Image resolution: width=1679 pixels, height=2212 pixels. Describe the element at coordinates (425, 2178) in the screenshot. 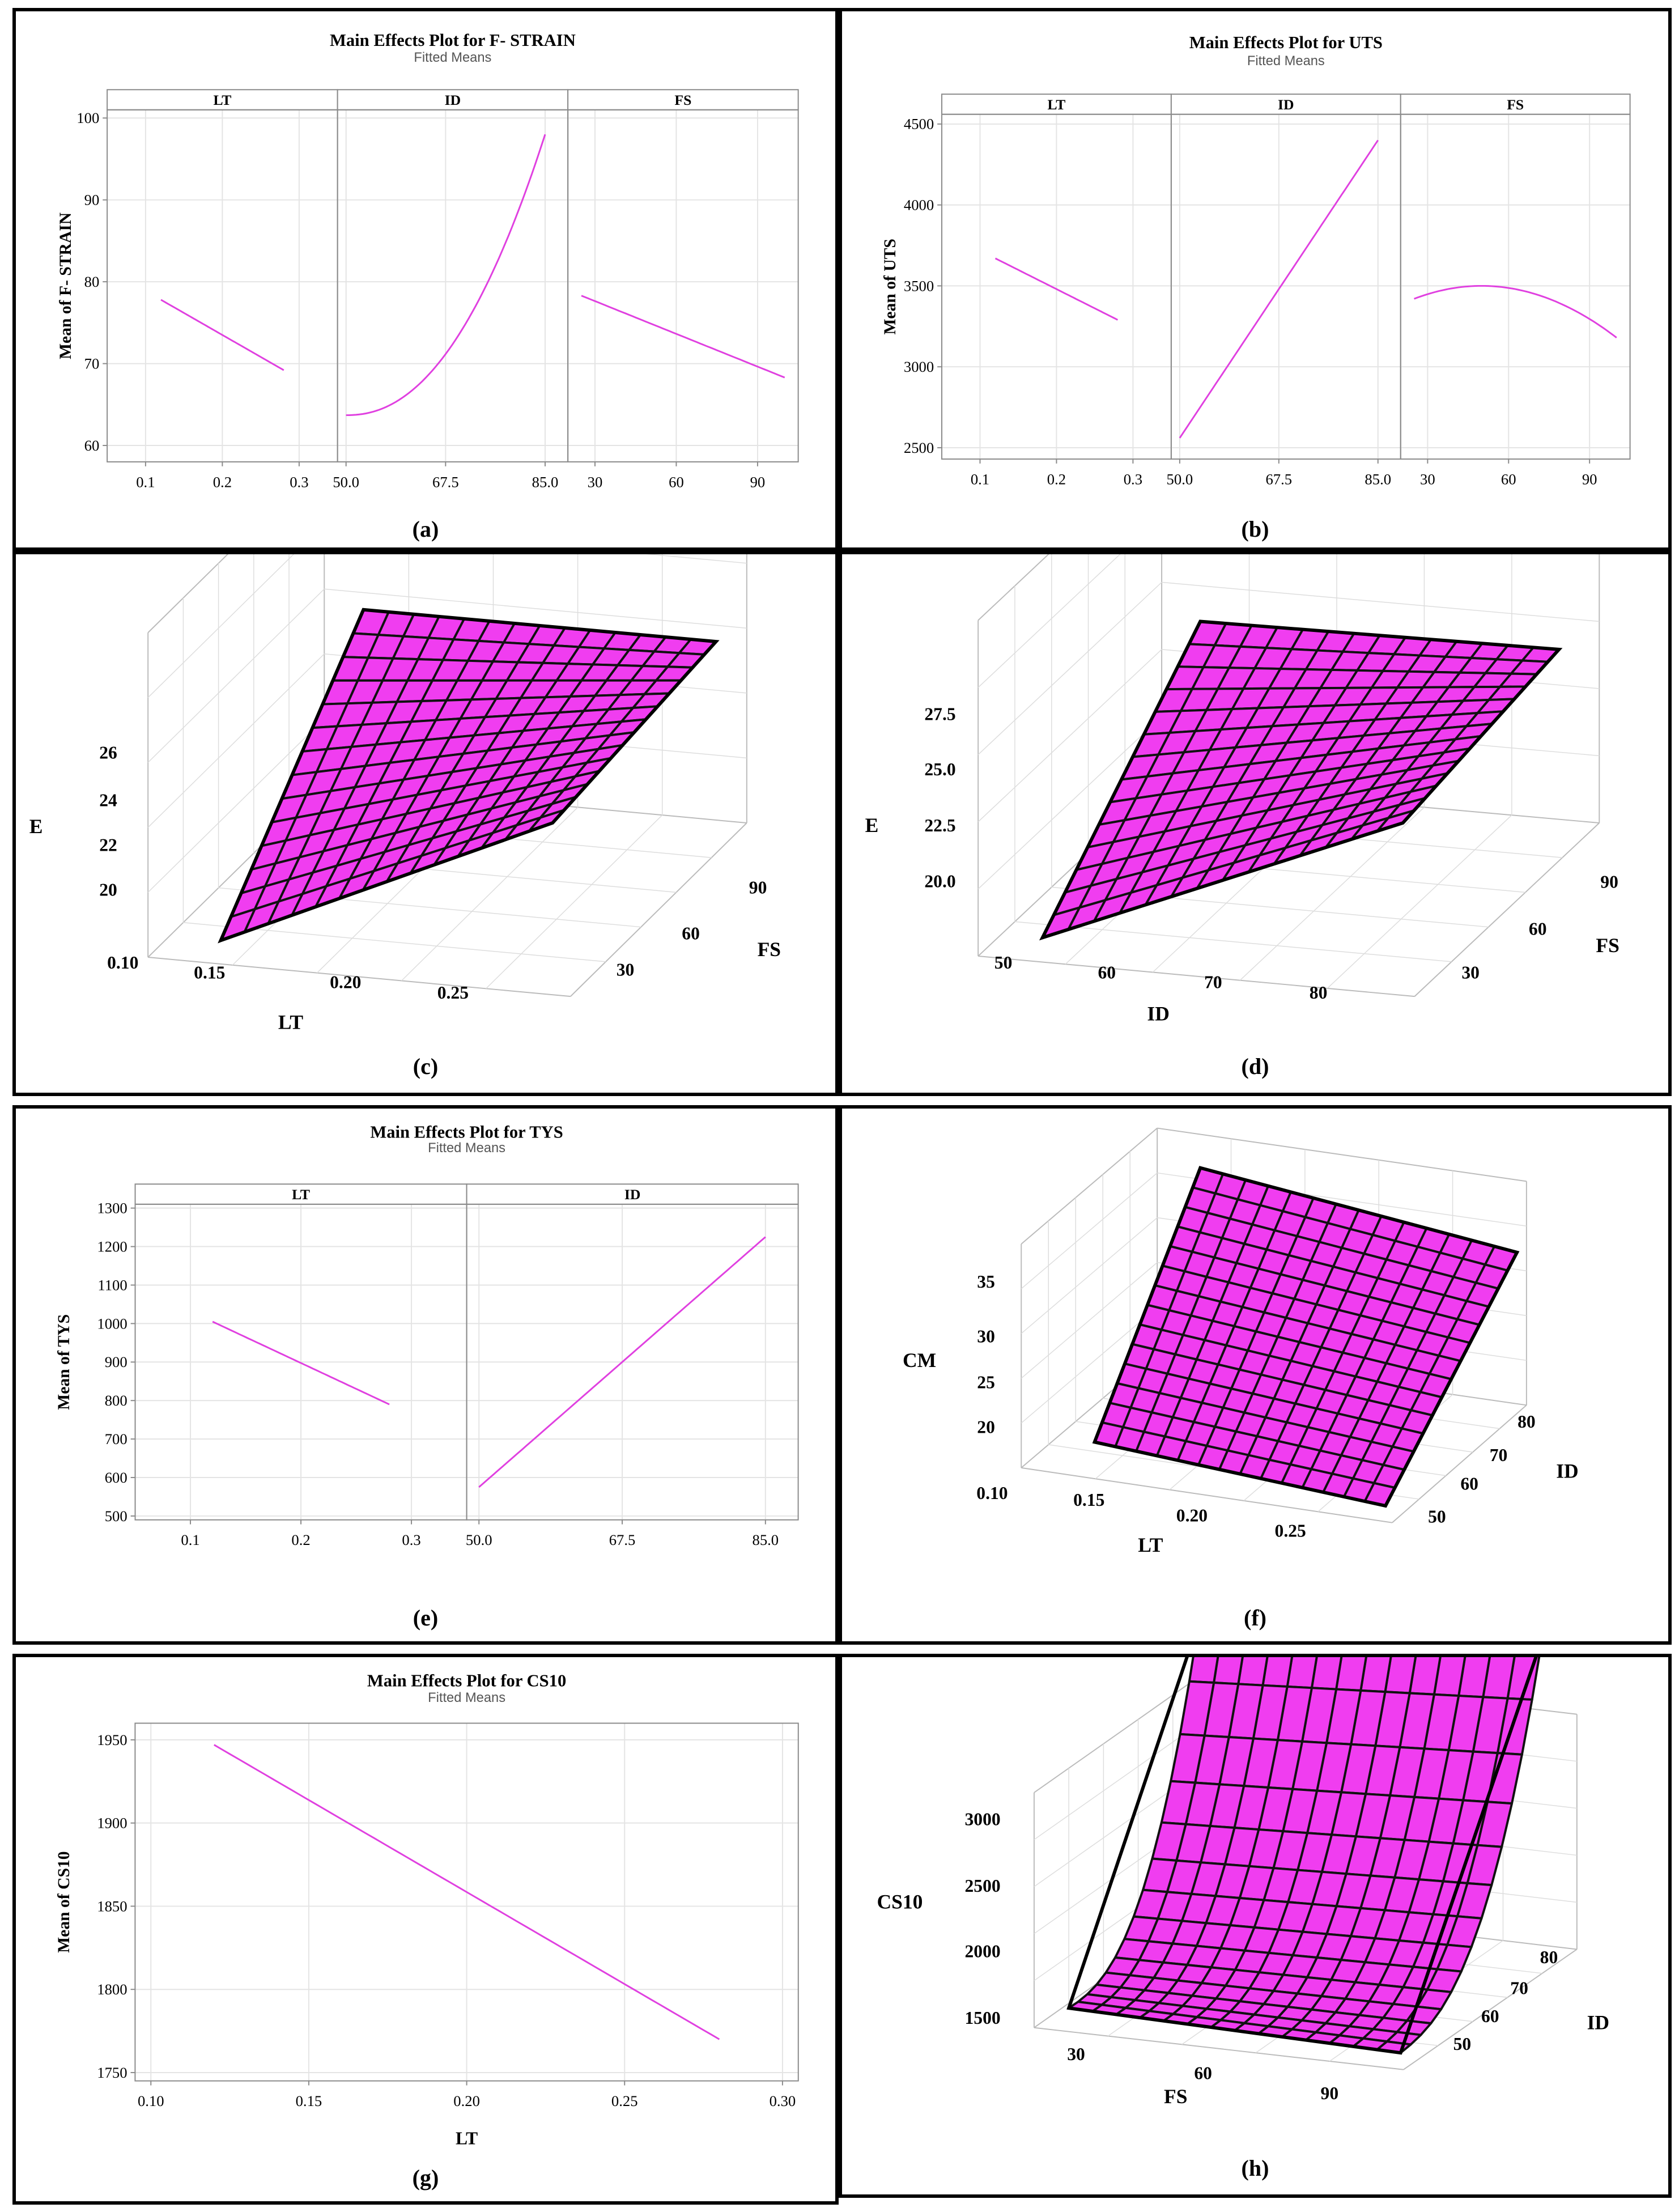

I see `caption-g: (g)` at that location.